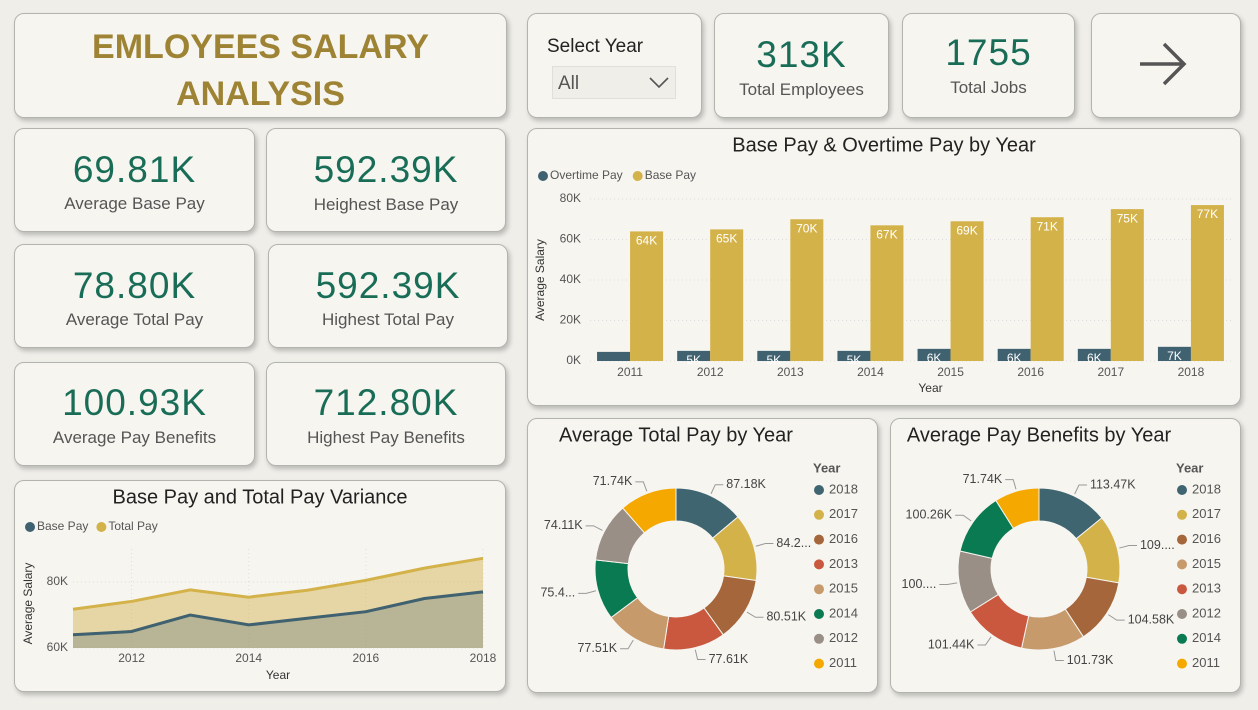 This screenshot has width=1258, height=710. I want to click on series-line, so click(278, 583).